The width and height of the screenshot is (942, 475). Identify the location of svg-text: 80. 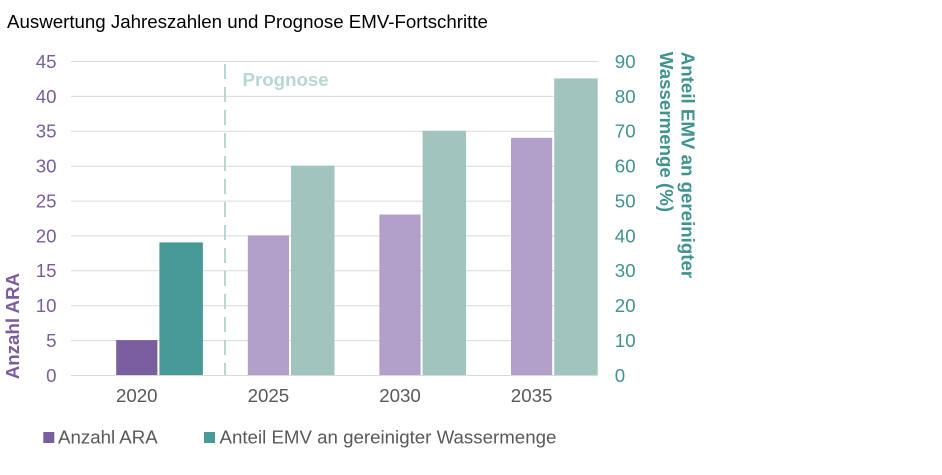
(625, 96).